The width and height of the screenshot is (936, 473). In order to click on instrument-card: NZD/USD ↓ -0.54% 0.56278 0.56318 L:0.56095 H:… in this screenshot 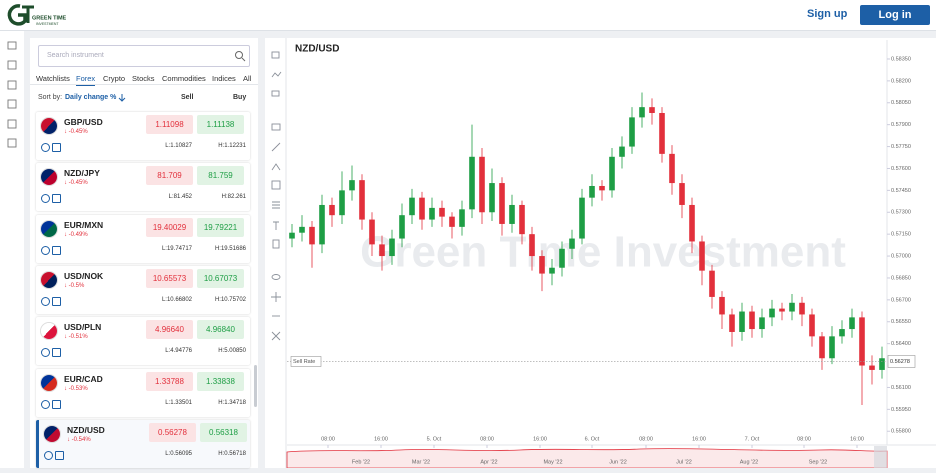, I will do `click(143, 443)`.